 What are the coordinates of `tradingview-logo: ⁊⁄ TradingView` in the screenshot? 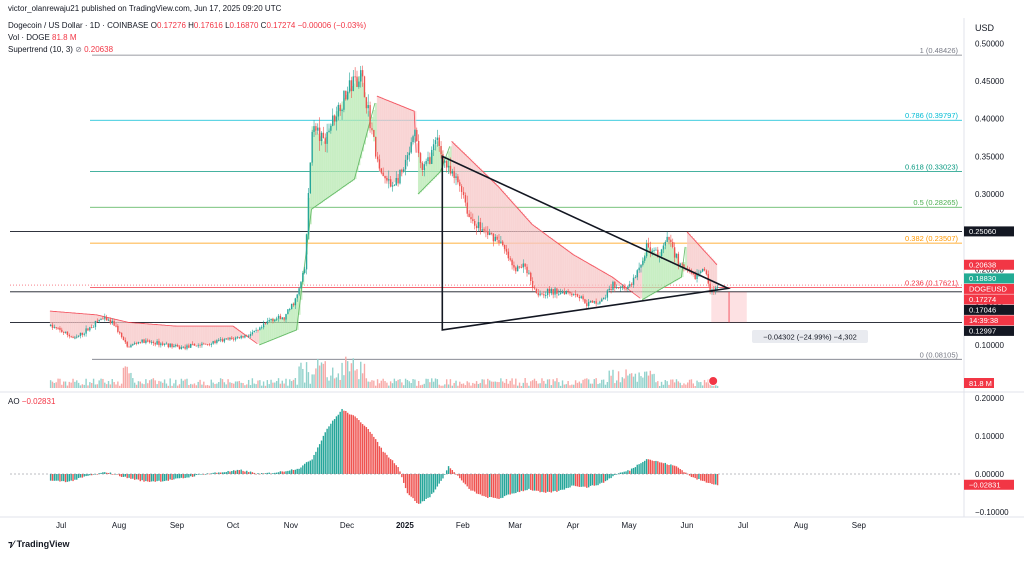 It's located at (39, 544).